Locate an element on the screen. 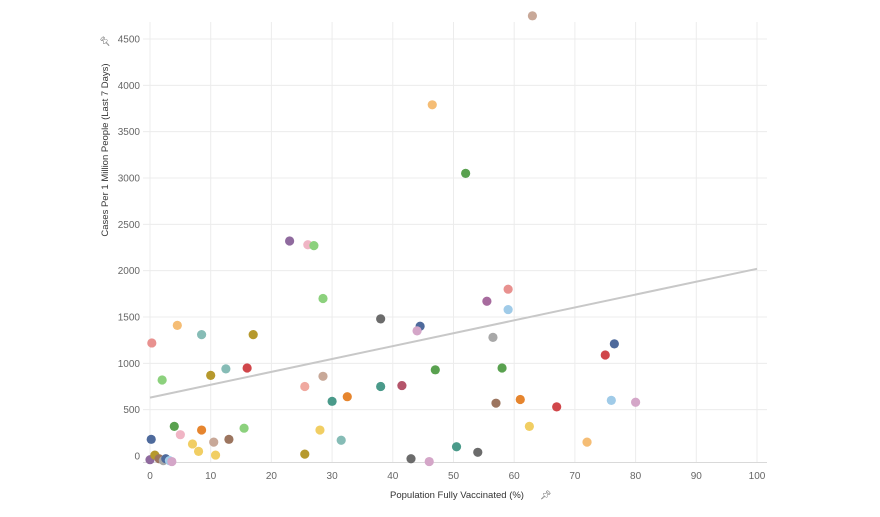 The width and height of the screenshot is (880, 517). y-tick-label: 2000 is located at coordinates (129, 271).